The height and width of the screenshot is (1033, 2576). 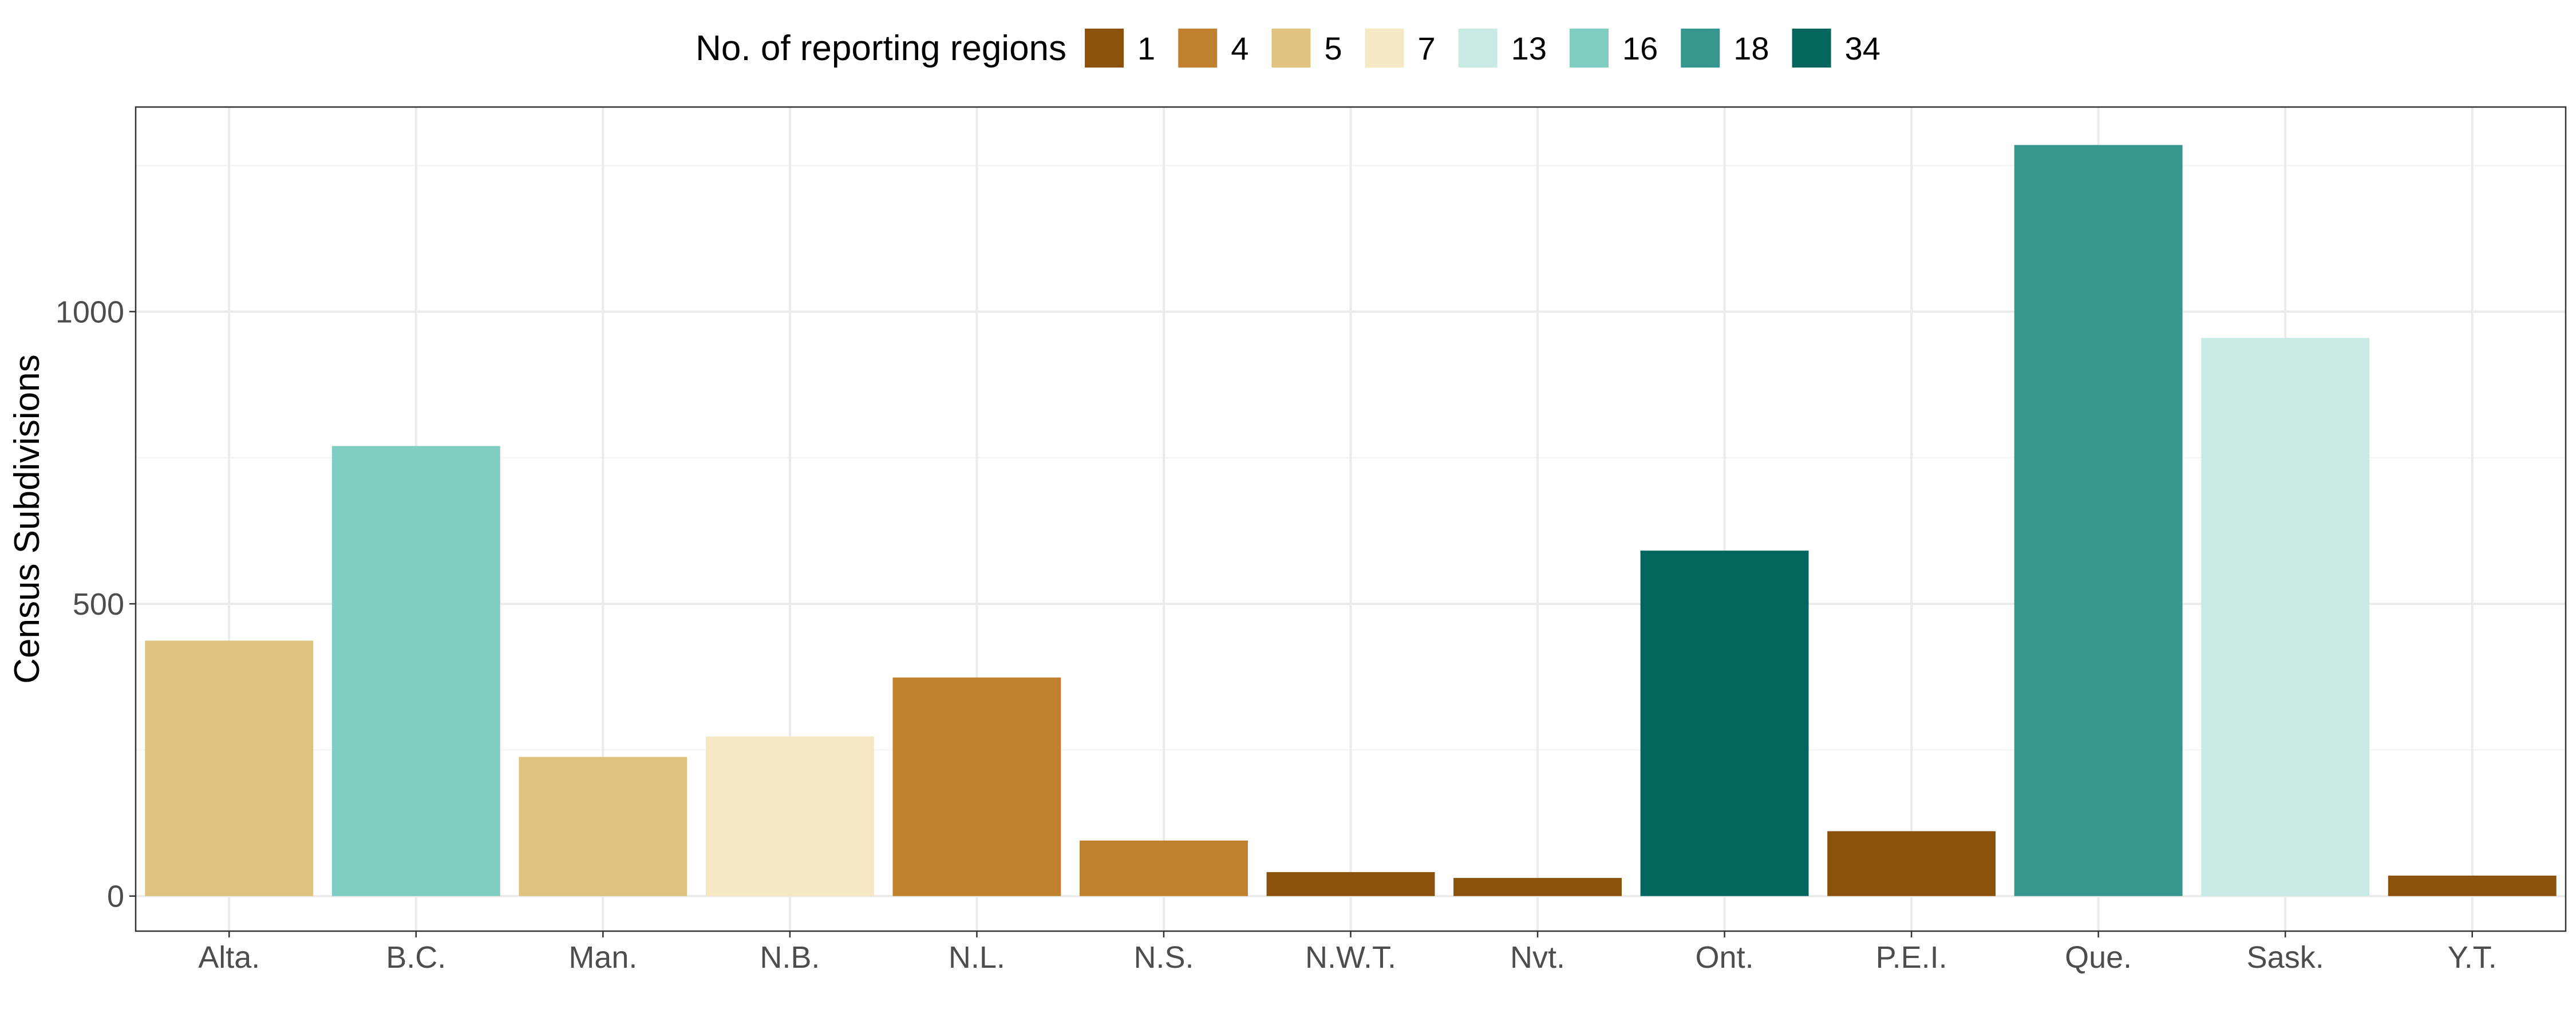 What do you see at coordinates (1911, 958) in the screenshot?
I see `x-tick-label: P.E.I.` at bounding box center [1911, 958].